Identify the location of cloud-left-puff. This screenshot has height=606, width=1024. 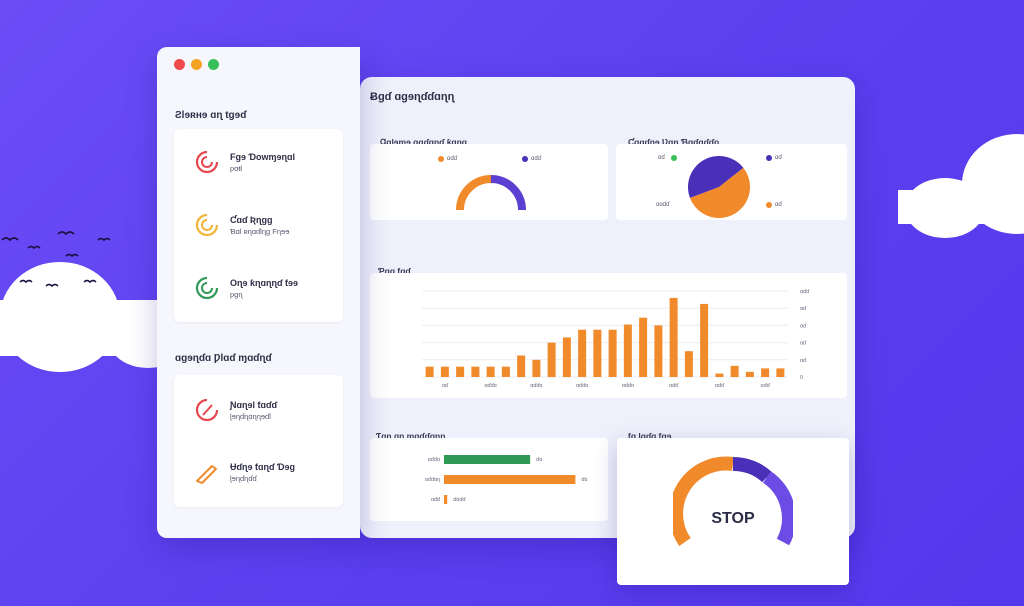
(60, 317).